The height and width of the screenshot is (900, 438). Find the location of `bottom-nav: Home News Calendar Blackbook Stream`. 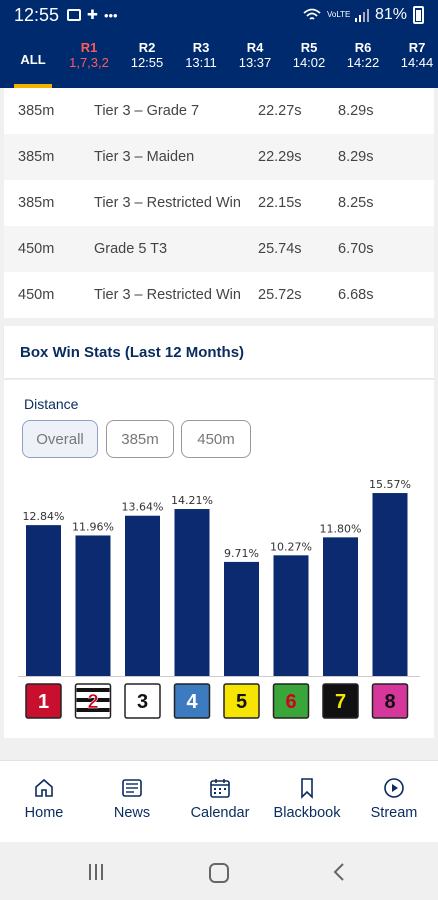

bottom-nav: Home News Calendar Blackbook Stream is located at coordinates (219, 801).